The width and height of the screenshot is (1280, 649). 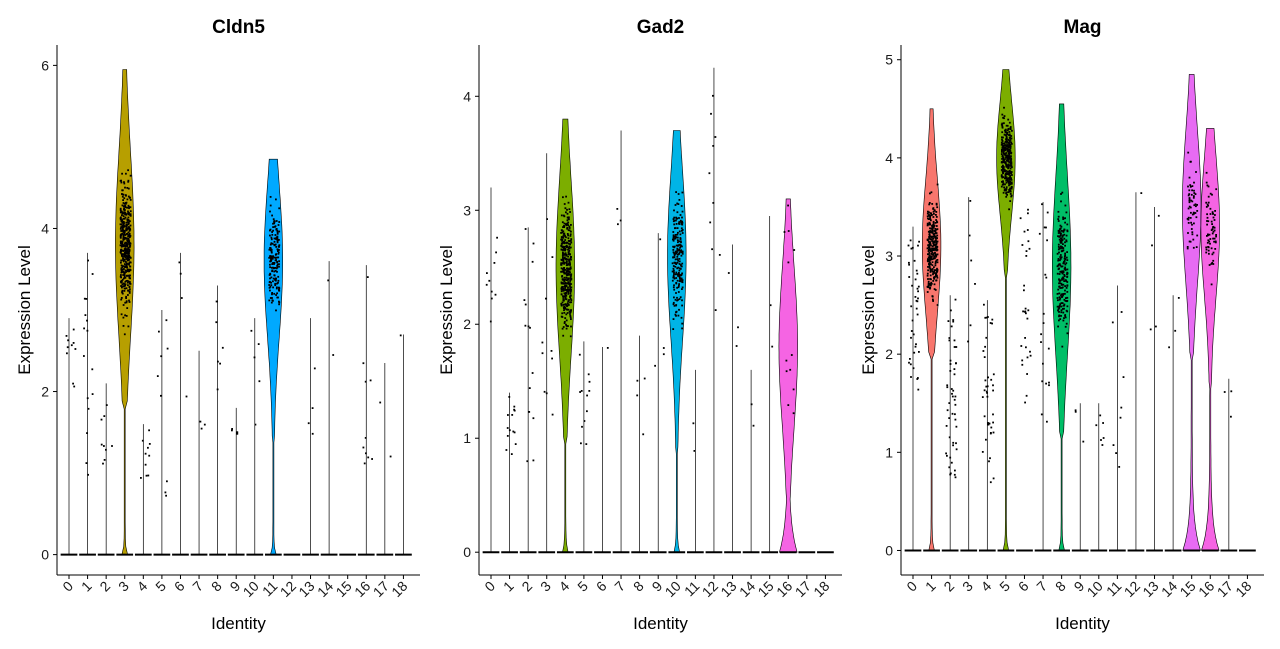 What do you see at coordinates (526, 586) in the screenshot?
I see `x-tick-label: 2` at bounding box center [526, 586].